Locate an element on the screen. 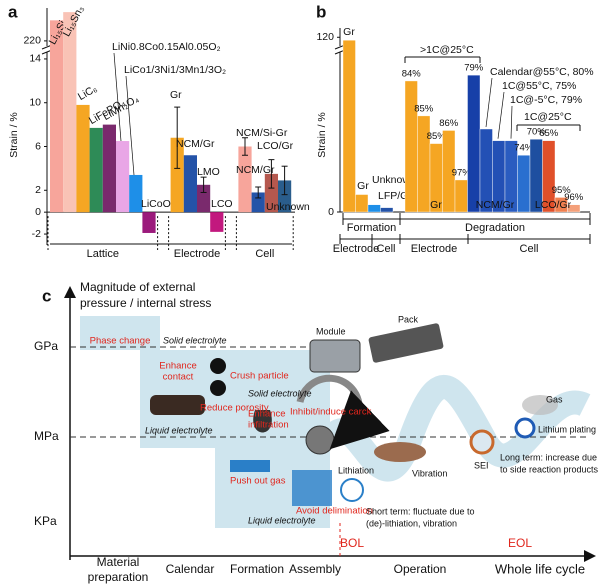 The height and width of the screenshot is (585, 600). porous-electrode is located at coordinates (177, 405).